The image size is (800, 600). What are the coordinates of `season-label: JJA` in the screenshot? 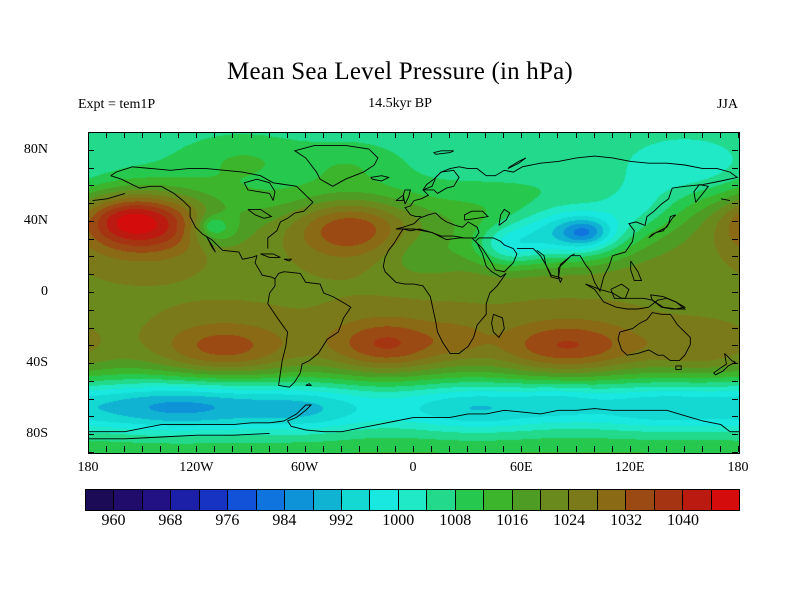 It's located at (727, 104).